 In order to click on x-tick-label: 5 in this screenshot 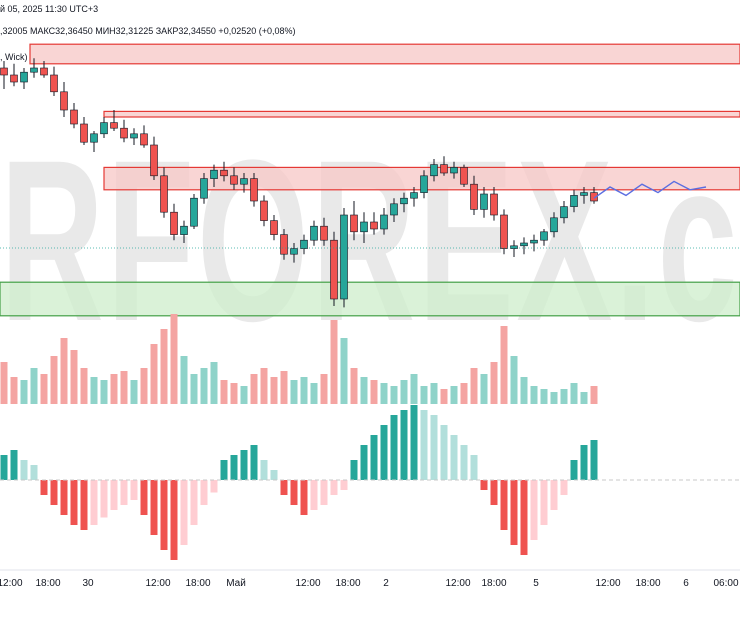, I will do `click(536, 583)`.